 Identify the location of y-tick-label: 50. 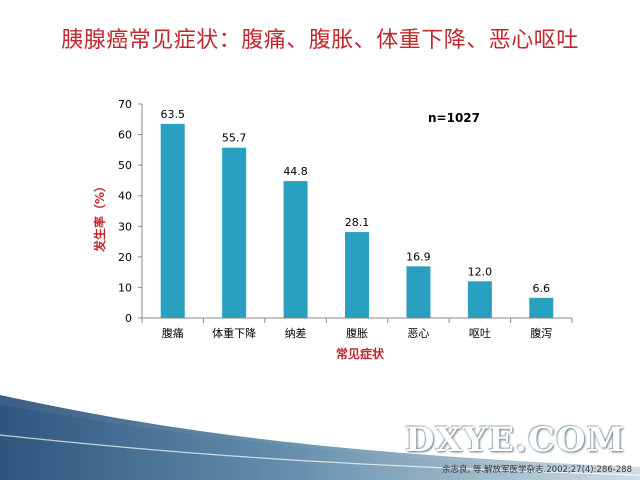
(125, 165).